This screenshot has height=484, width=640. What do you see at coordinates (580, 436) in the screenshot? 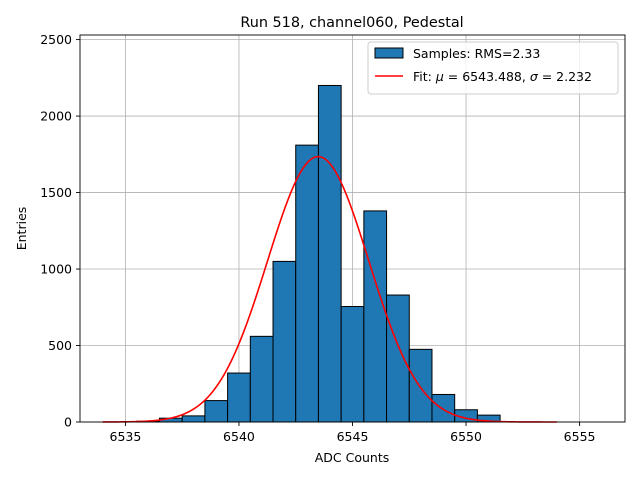
I see `x-tick-label: 6555` at bounding box center [580, 436].